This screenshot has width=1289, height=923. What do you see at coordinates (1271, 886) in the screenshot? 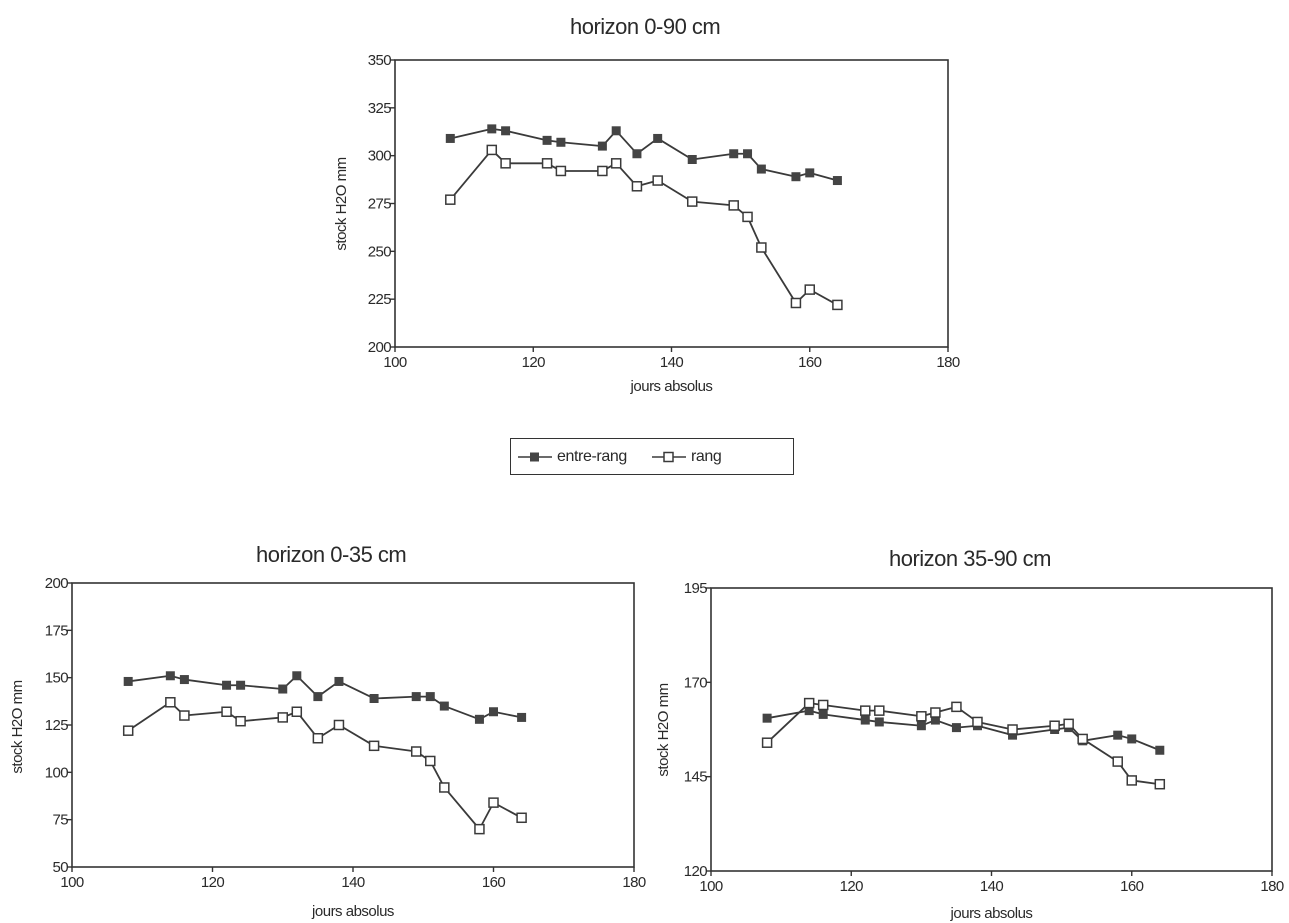
I see `x-tick-label: 180` at bounding box center [1271, 886].